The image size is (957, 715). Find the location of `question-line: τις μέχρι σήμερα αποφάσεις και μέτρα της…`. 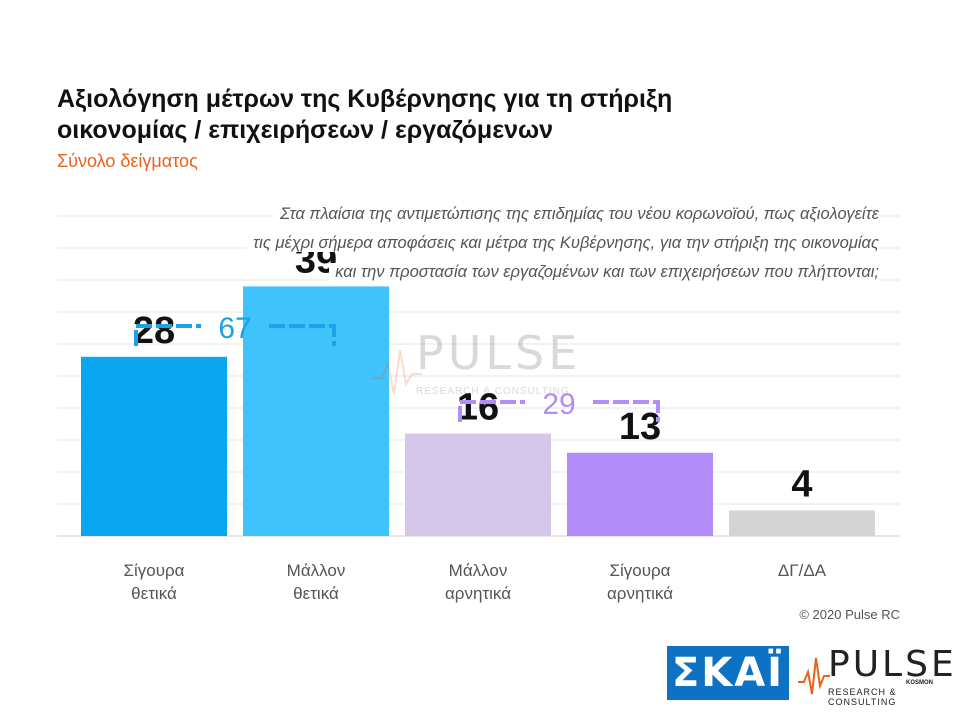

question-line: τις μέχρι σήμερα αποφάσεις και μέτρα της… is located at coordinates (563, 243).